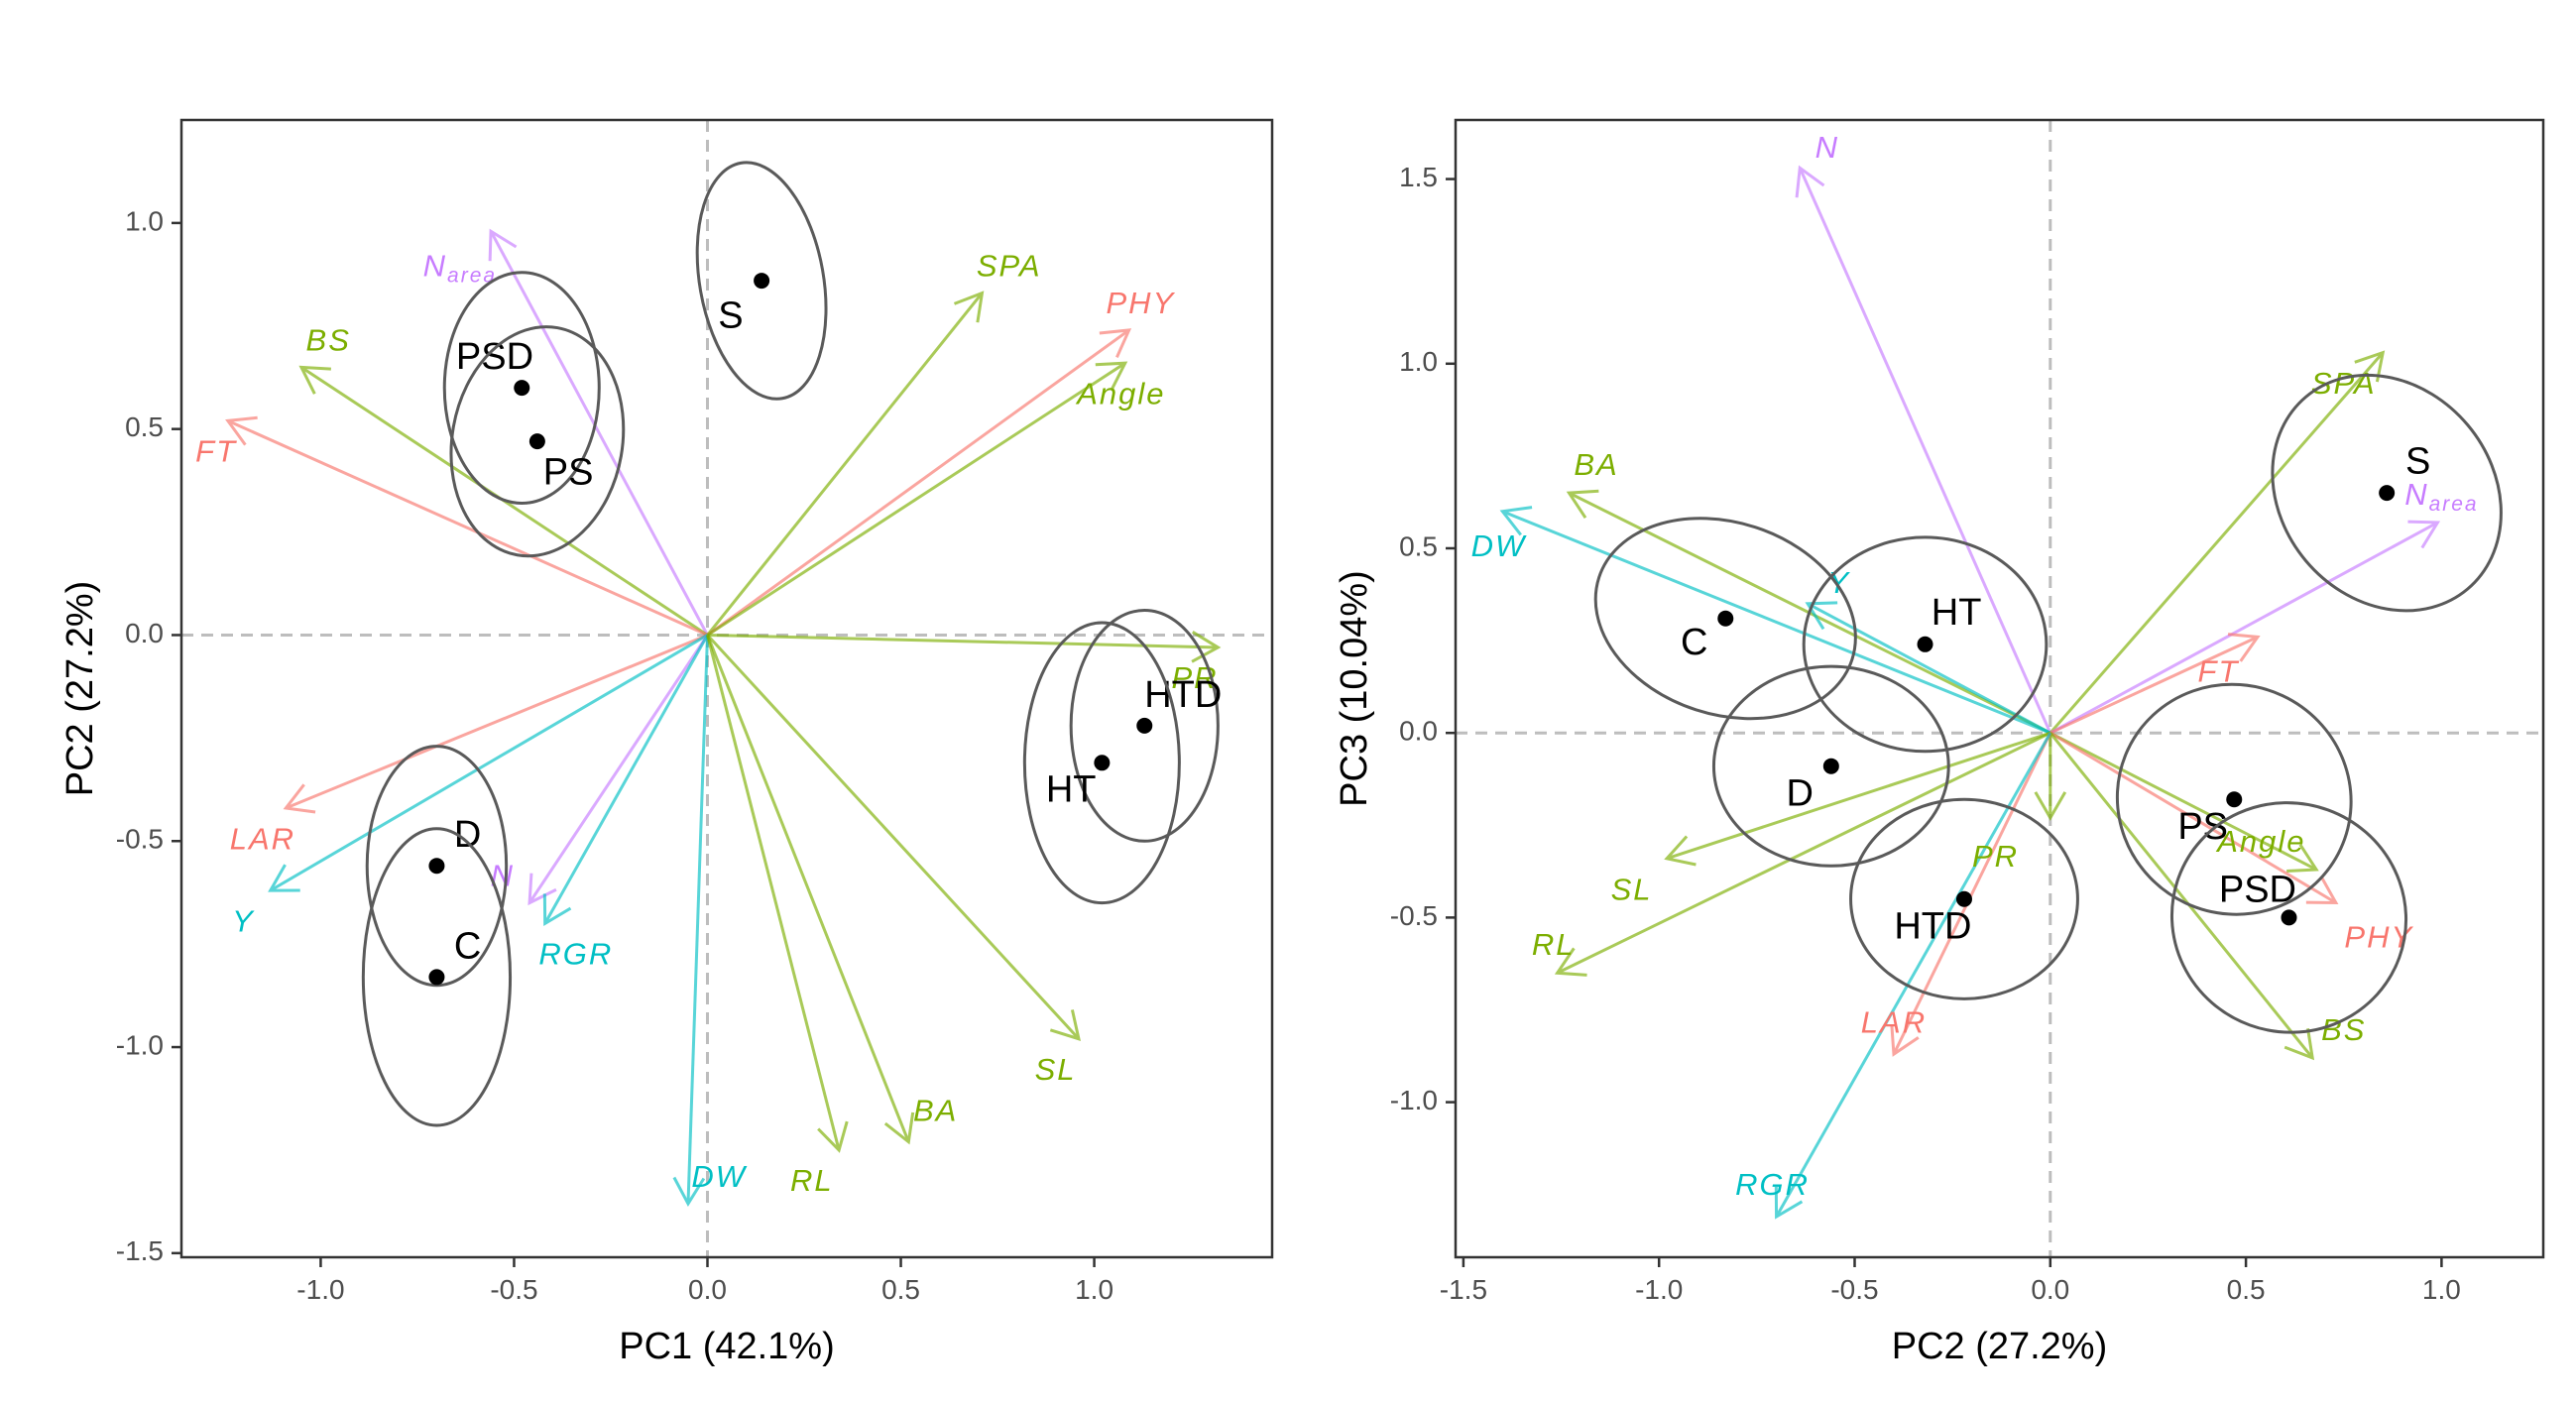 The height and width of the screenshot is (1405, 2576). Describe the element at coordinates (140, 839) in the screenshot. I see `y-tick-label: -0.5` at that location.